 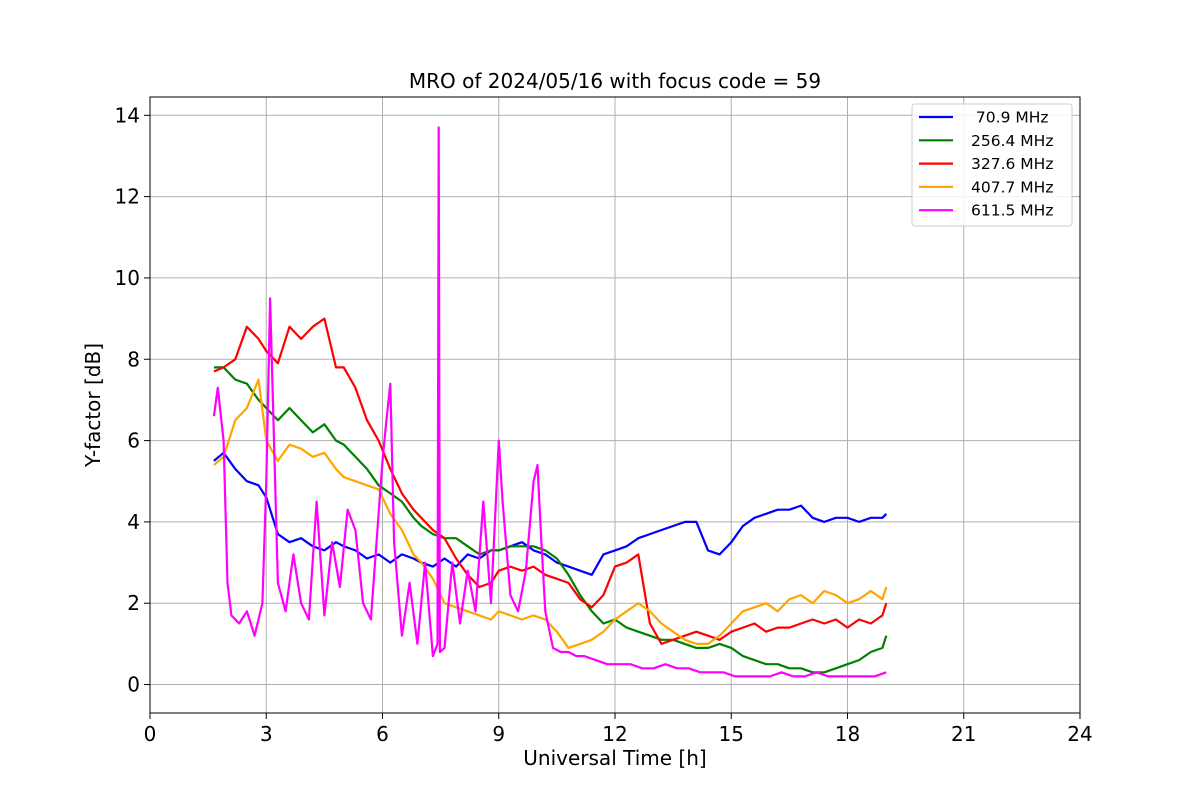 What do you see at coordinates (614, 734) in the screenshot?
I see `x-tick-label: 12` at bounding box center [614, 734].